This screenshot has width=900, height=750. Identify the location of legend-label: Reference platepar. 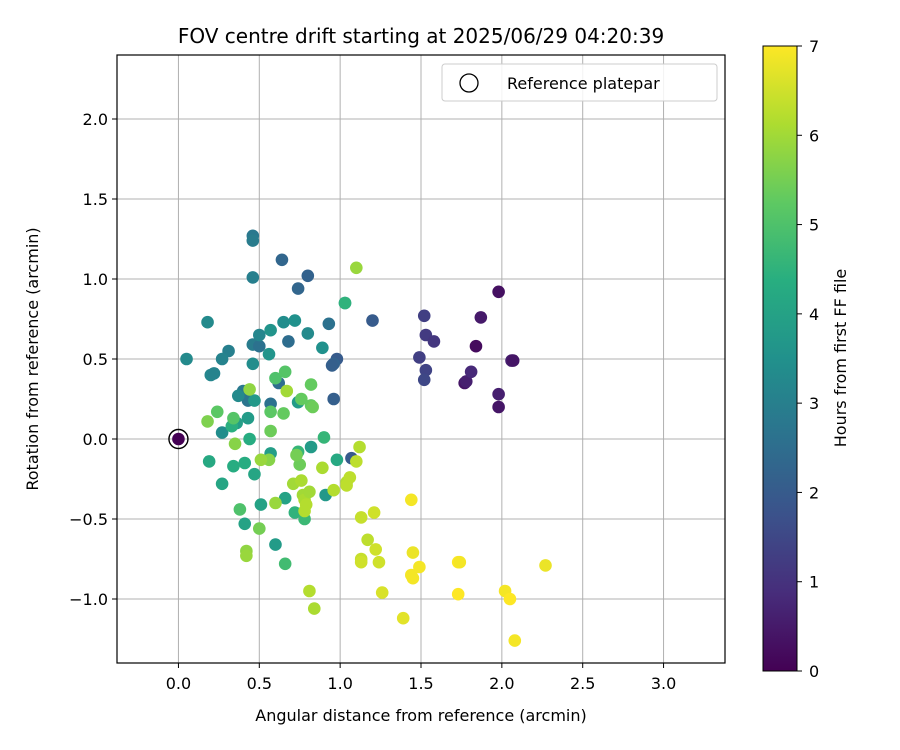
(583, 83).